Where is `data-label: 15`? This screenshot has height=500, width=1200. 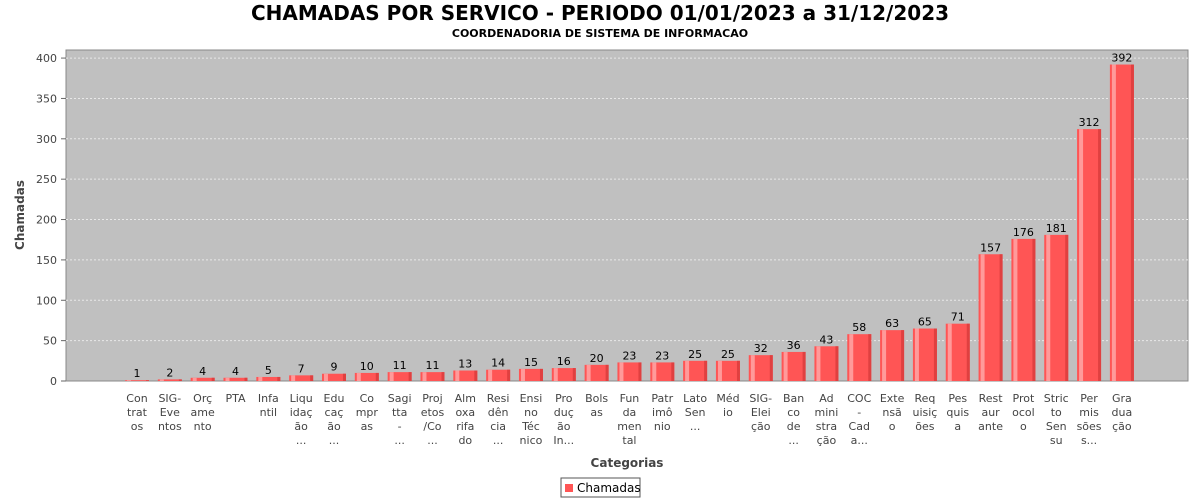
data-label: 15 is located at coordinates (531, 362).